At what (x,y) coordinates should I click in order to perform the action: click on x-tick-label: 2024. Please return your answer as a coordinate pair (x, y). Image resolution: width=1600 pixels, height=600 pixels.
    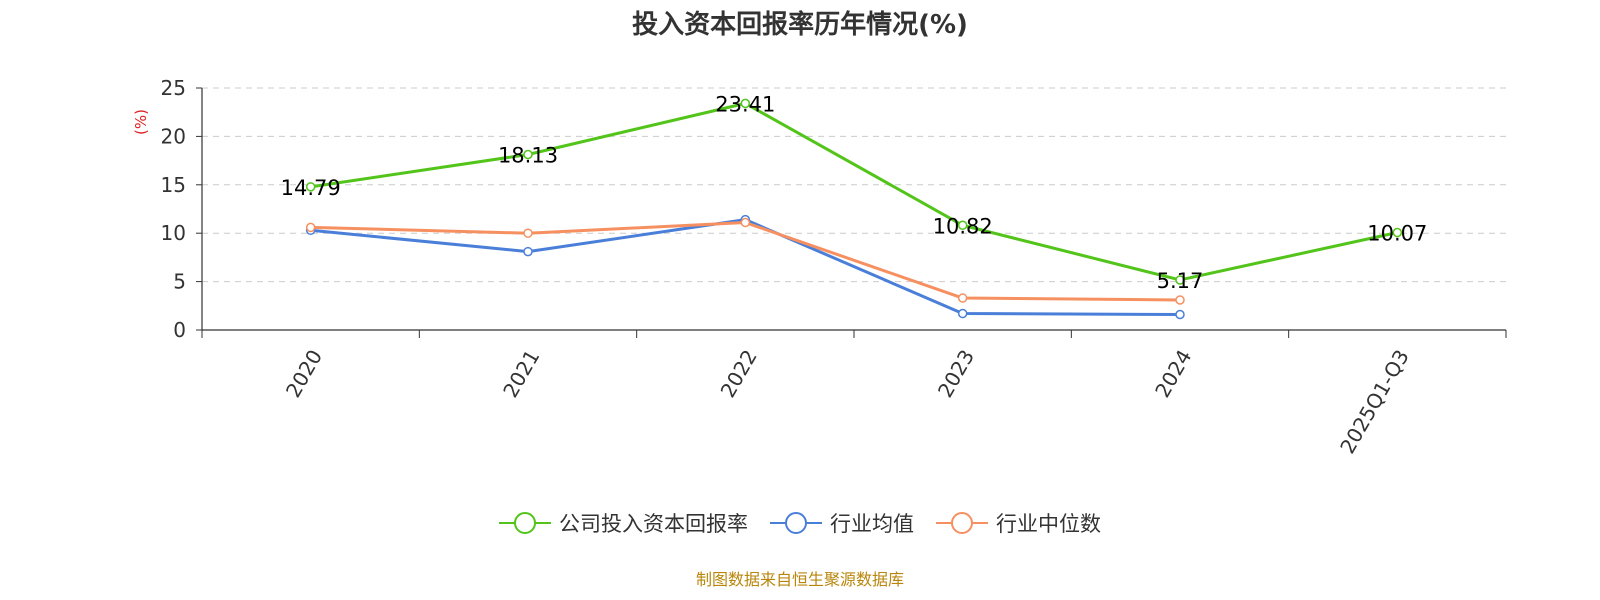
    Looking at the image, I should click on (1173, 374).